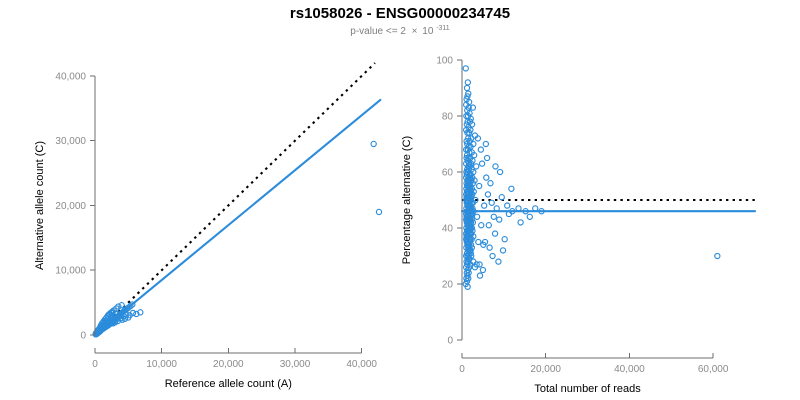 This screenshot has width=800, height=400. Describe the element at coordinates (428, 31) in the screenshot. I see `subtitle-base: 10` at that location.